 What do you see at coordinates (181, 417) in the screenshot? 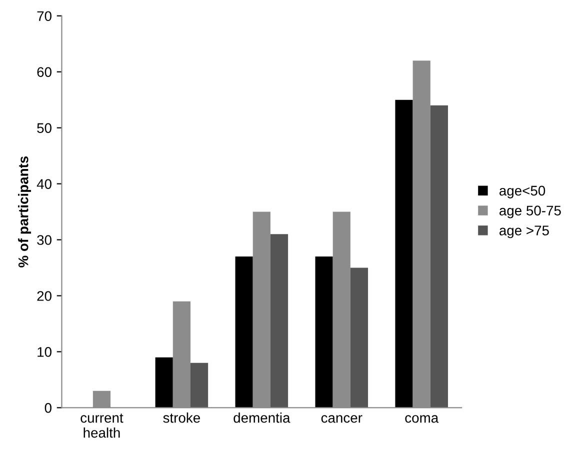
I see `x-tick-label: stroke` at bounding box center [181, 417].